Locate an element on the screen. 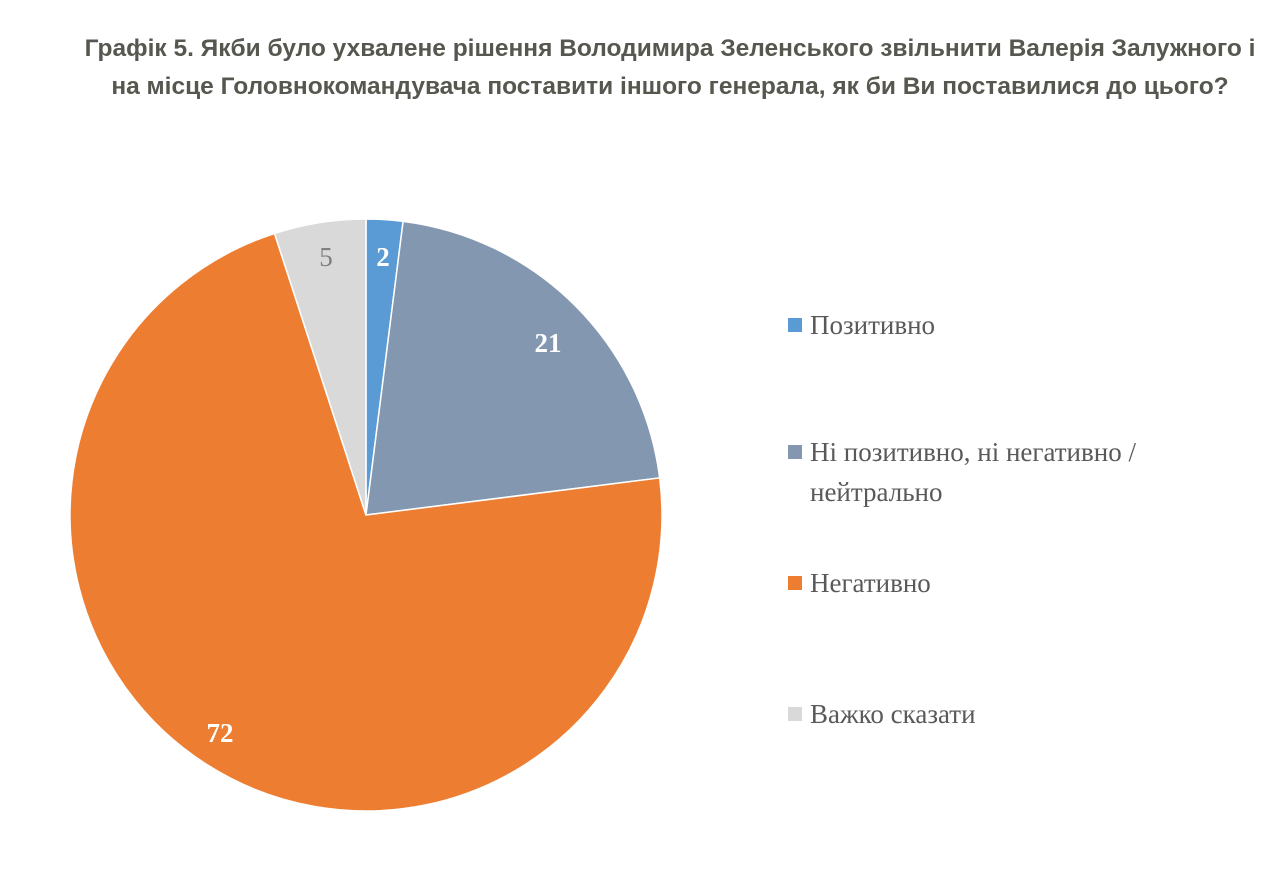 This screenshot has width=1280, height=881. legend-item: Важко сказати is located at coordinates (882, 714).